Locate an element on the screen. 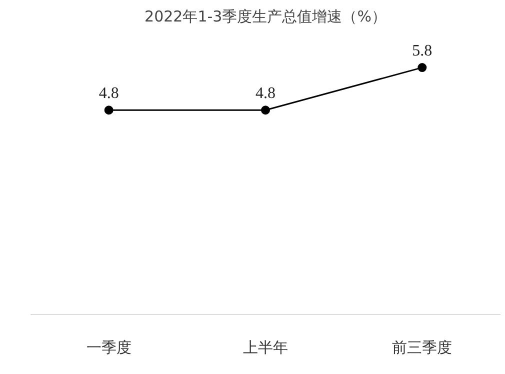  x-tick-label: 前三季度 is located at coordinates (422, 347).